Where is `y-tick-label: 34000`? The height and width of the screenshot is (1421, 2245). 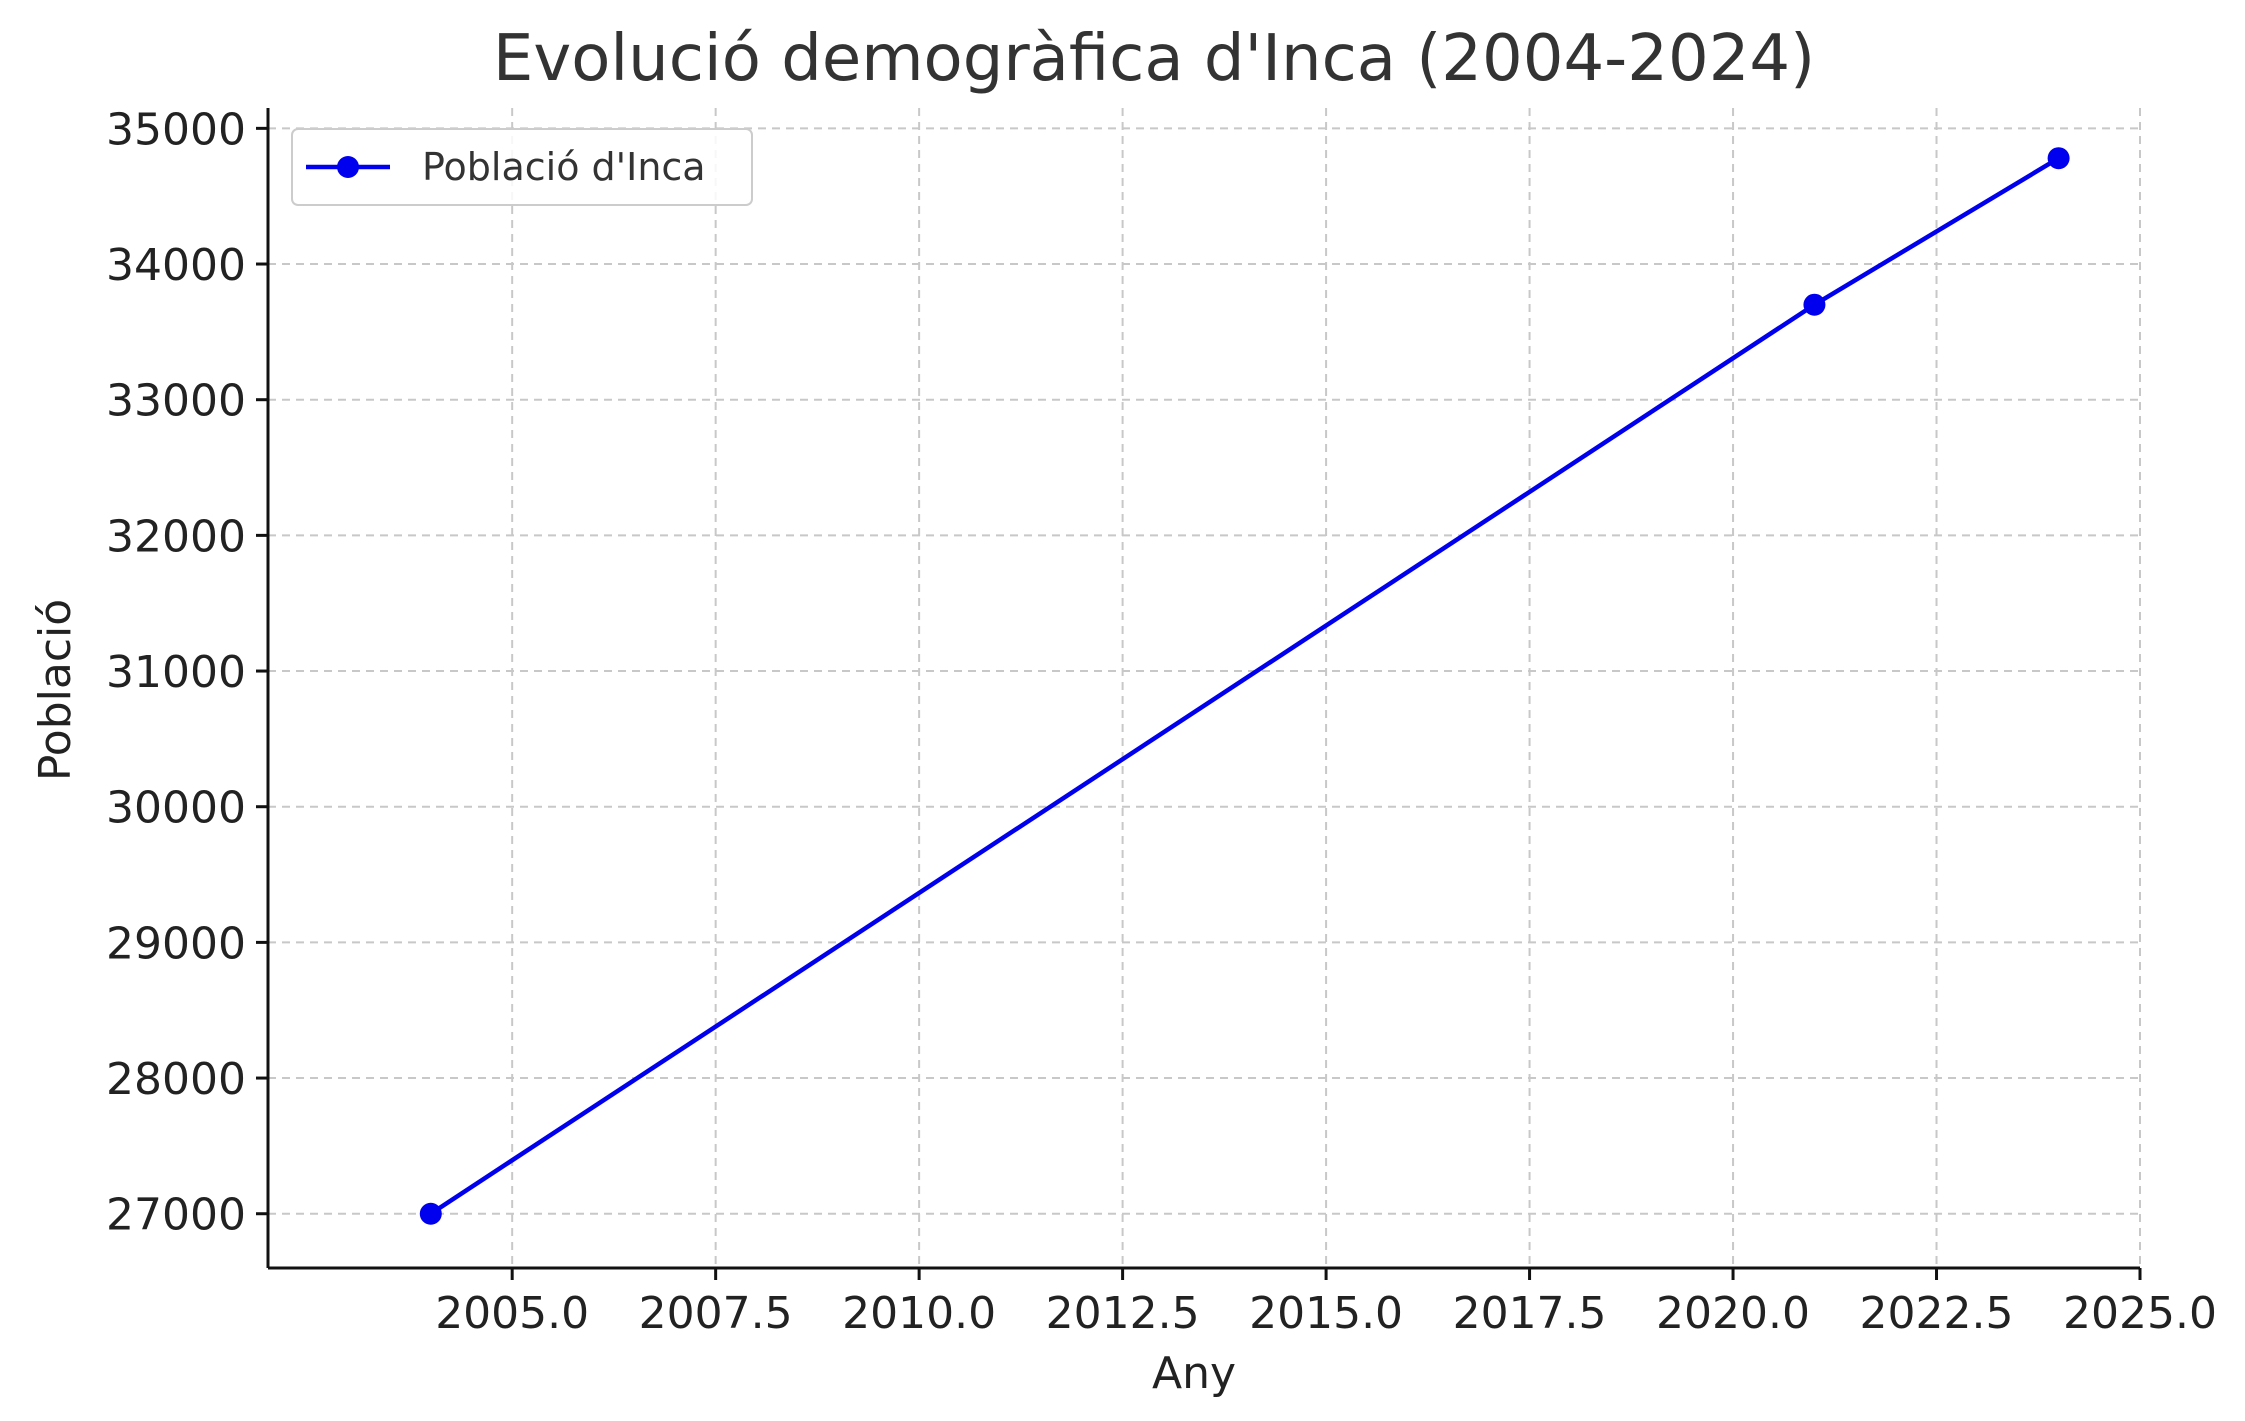
y-tick-label: 34000 is located at coordinates (176, 265).